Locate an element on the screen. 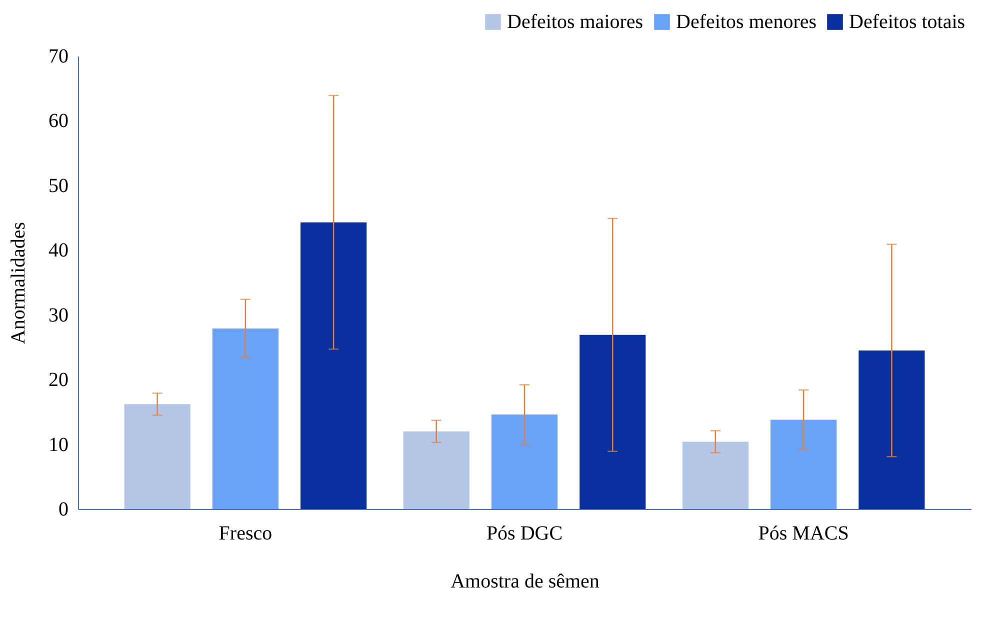  legend-label: Defeitos maiores is located at coordinates (575, 22).